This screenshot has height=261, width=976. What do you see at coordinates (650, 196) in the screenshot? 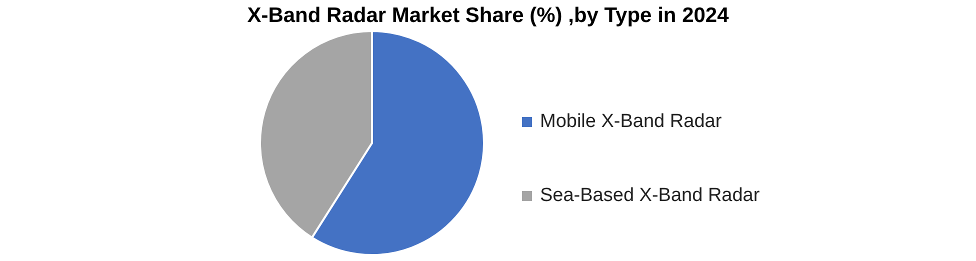
I see `legend-label: Sea-Based X-Band Radar` at bounding box center [650, 196].